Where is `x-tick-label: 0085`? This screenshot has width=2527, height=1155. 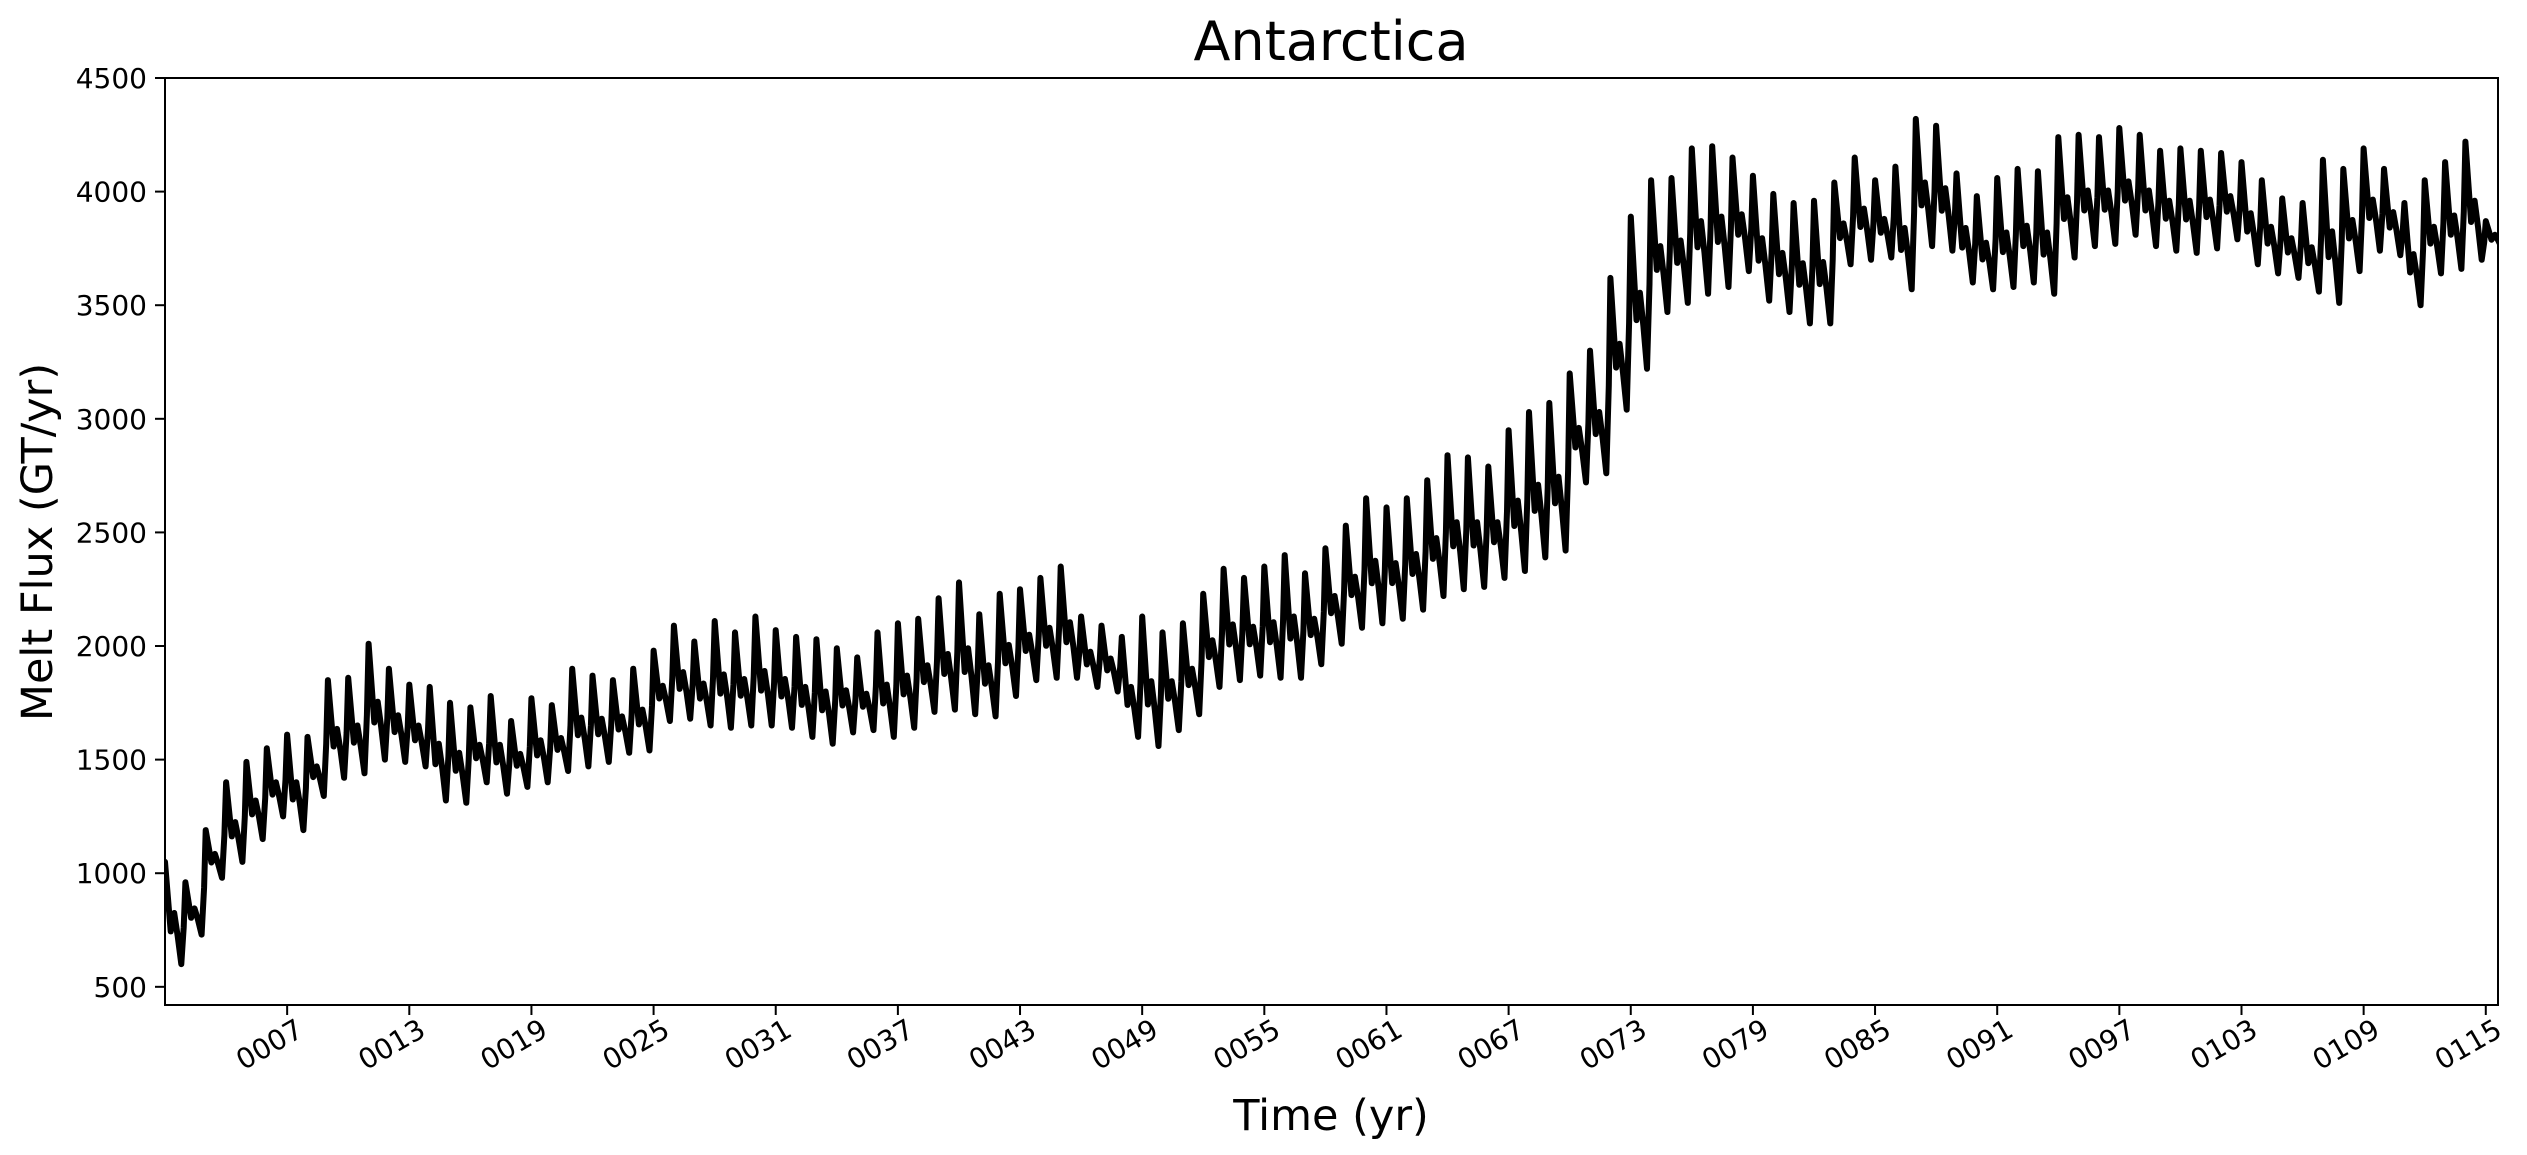 x-tick-label: 0085 is located at coordinates (1857, 1044).